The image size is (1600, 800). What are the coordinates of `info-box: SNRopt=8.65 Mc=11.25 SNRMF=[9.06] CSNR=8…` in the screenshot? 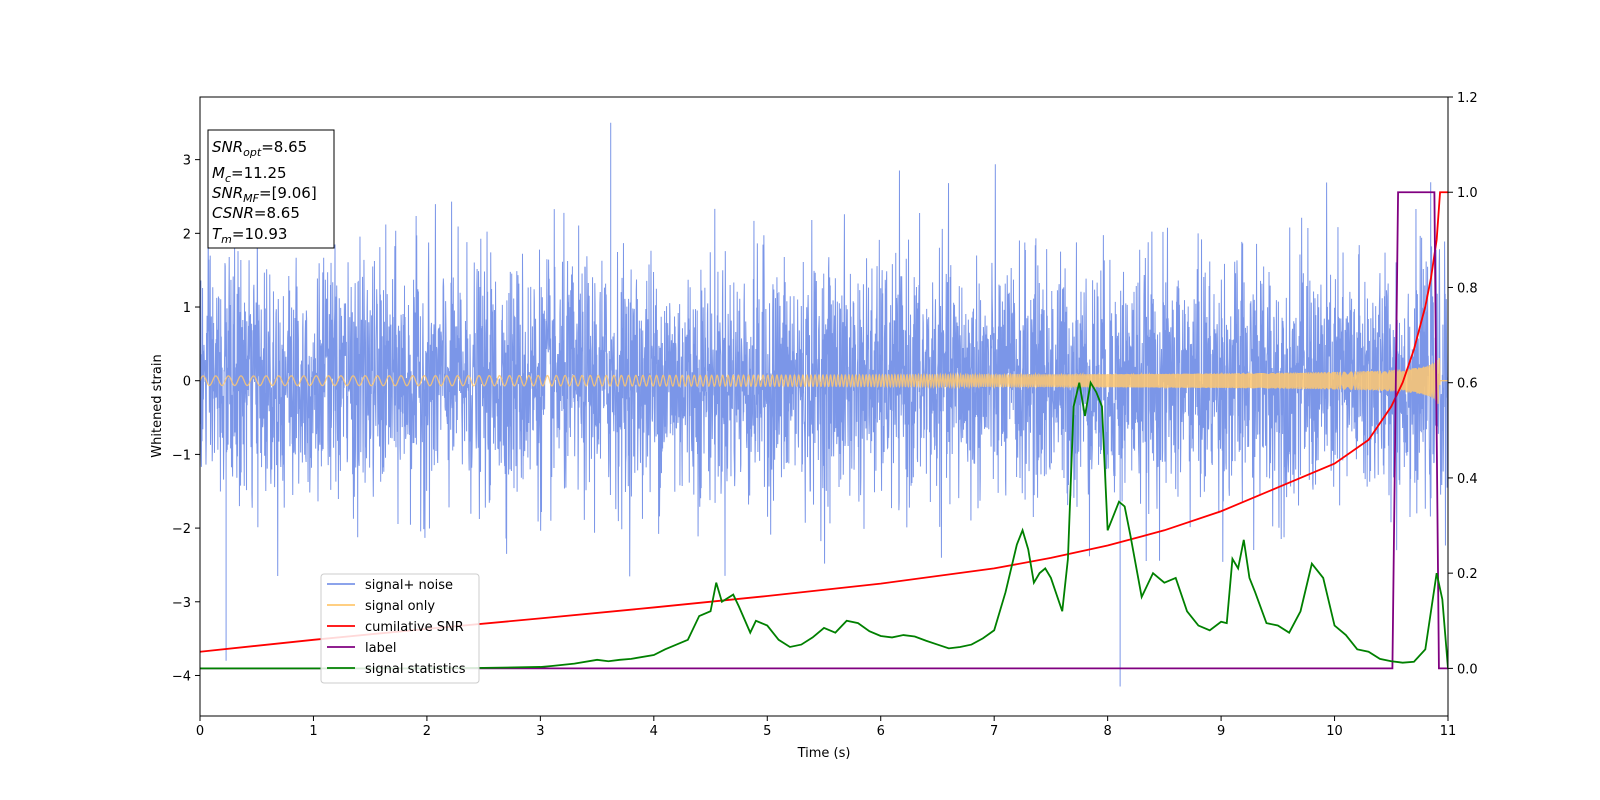 It's located at (271, 189).